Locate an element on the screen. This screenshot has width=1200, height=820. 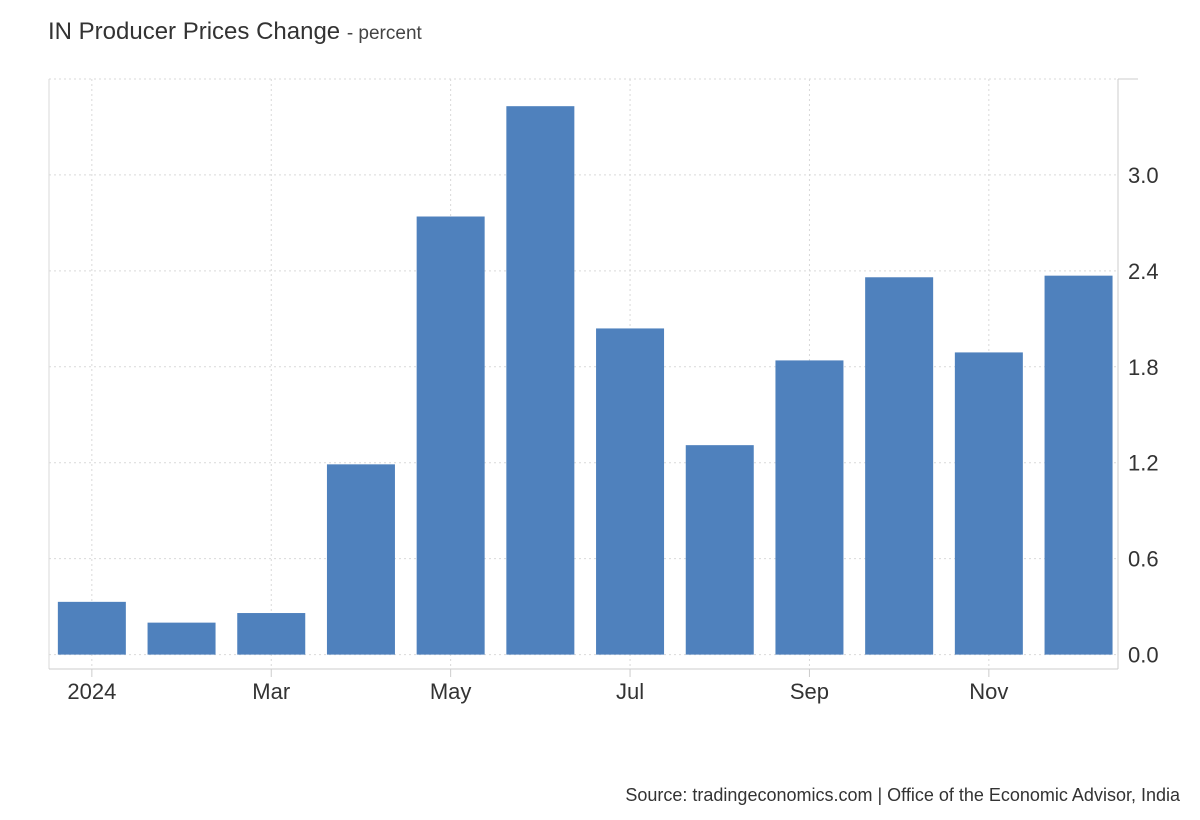
x-tick-label: Sep is located at coordinates (809, 691).